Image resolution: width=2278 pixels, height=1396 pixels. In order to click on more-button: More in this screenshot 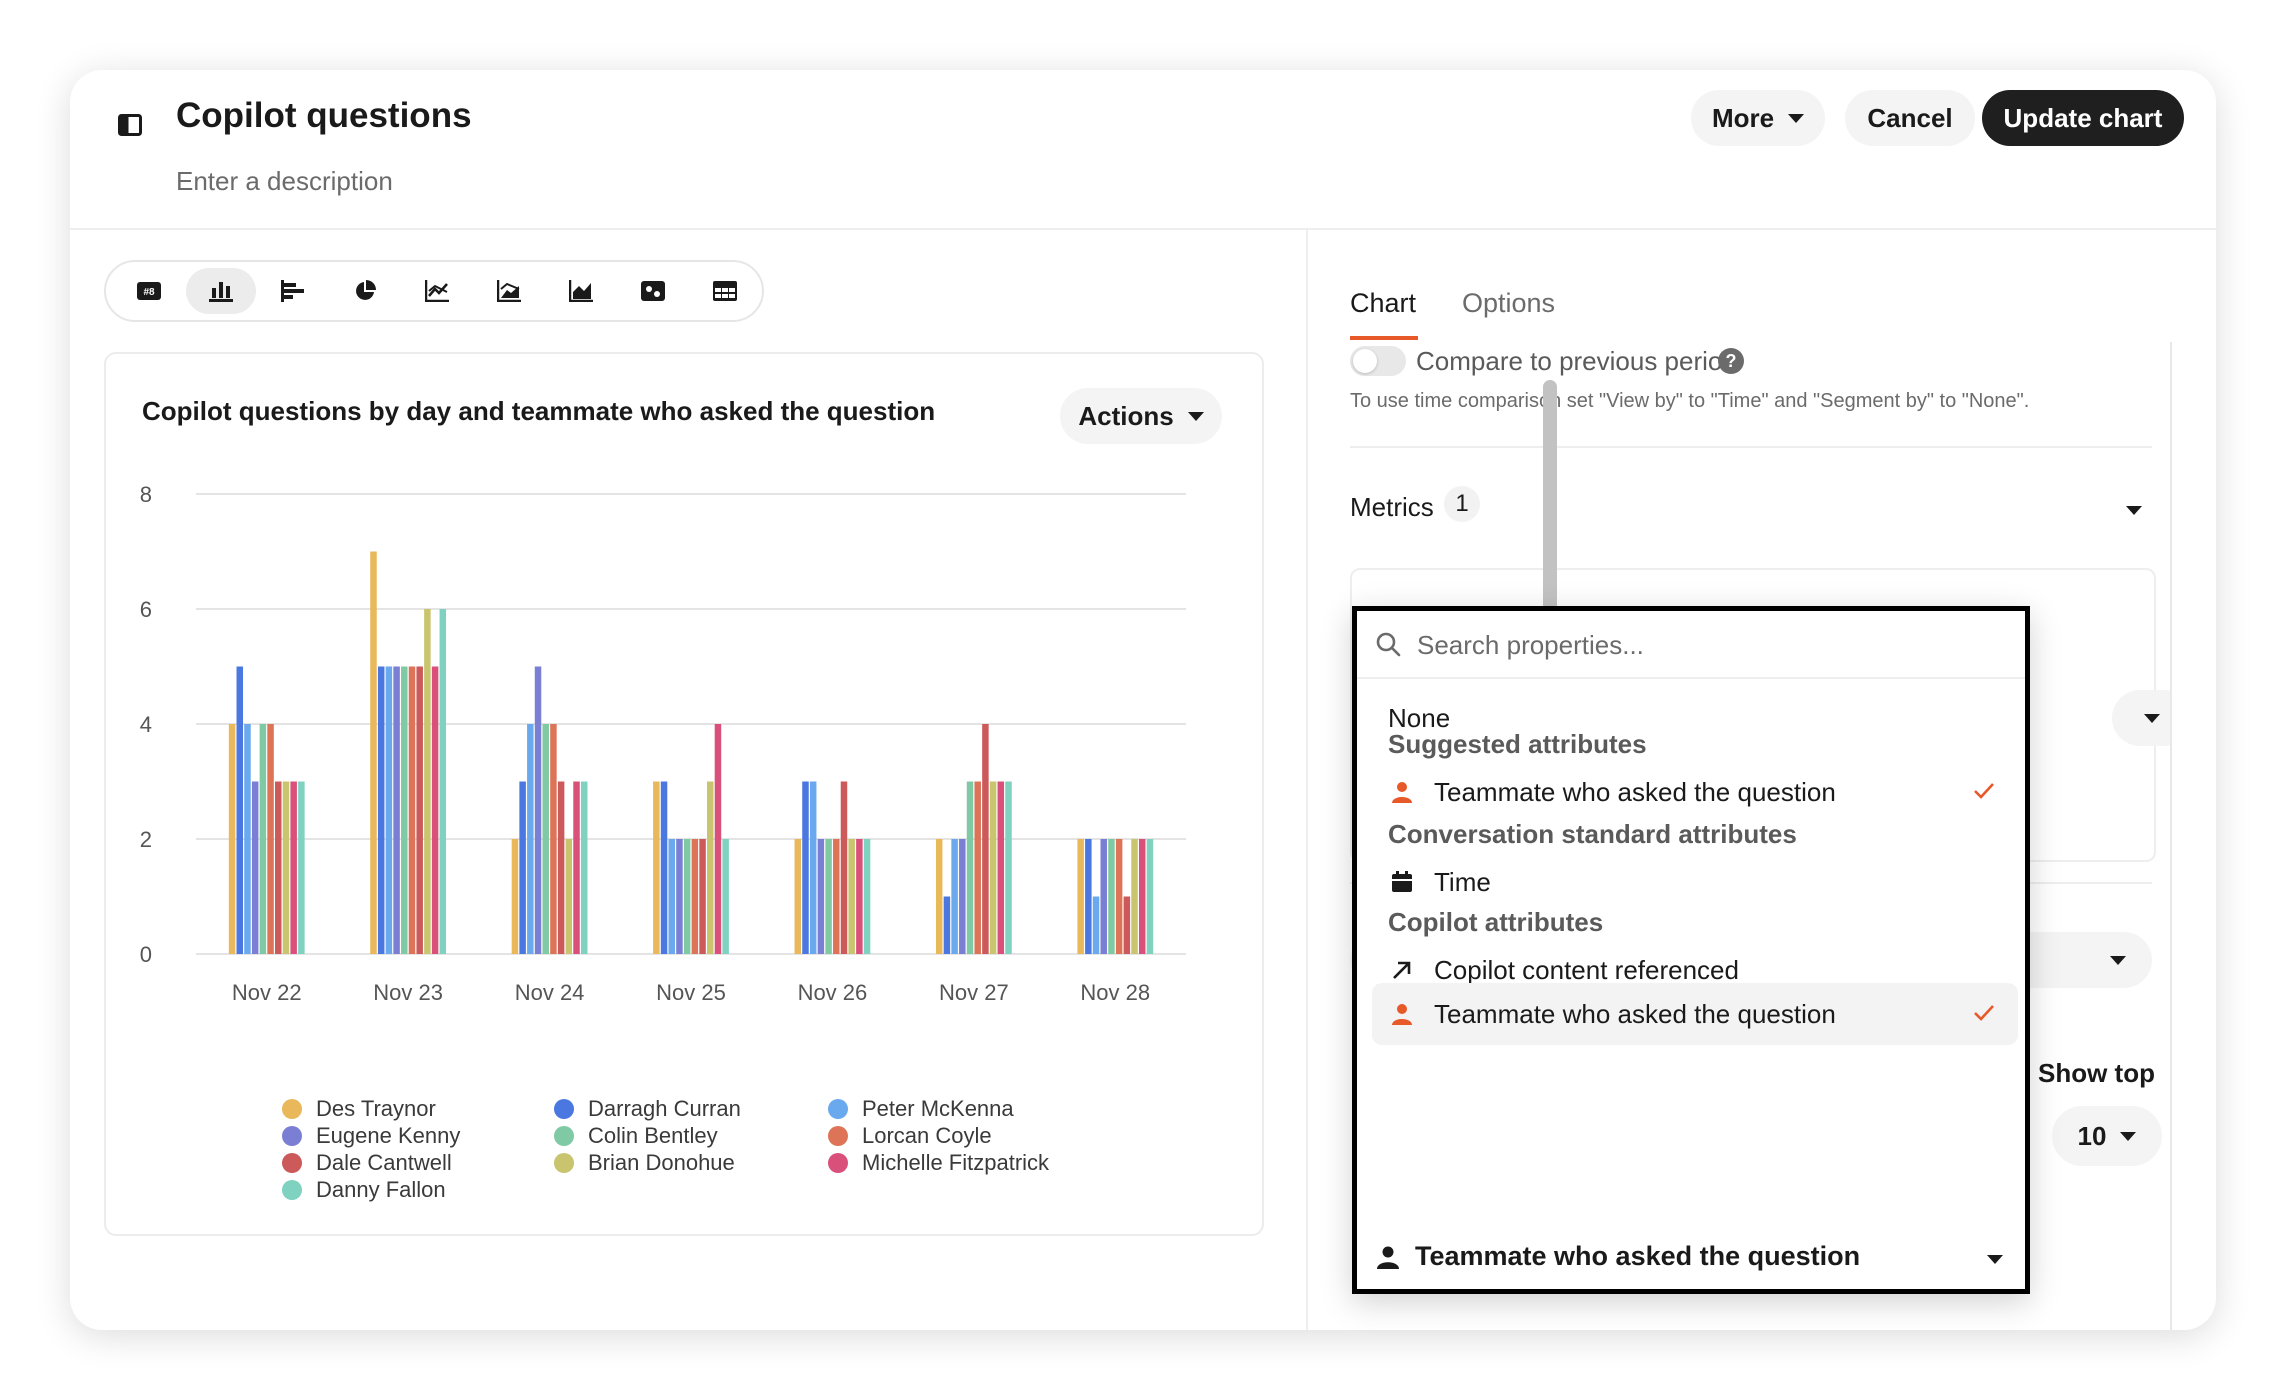, I will do `click(1758, 118)`.